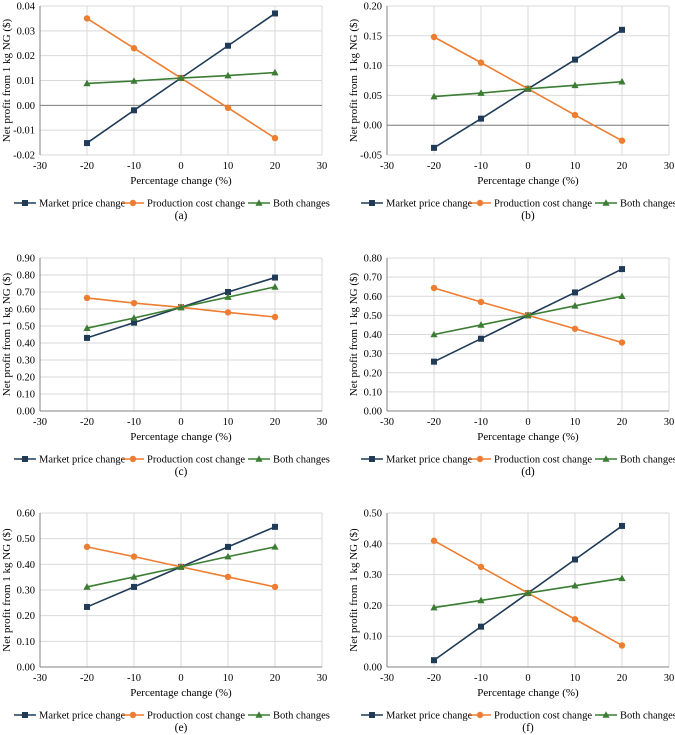 This screenshot has height=735, width=675. What do you see at coordinates (24, 131) in the screenshot?
I see `y-tick-label: -0.01` at bounding box center [24, 131].